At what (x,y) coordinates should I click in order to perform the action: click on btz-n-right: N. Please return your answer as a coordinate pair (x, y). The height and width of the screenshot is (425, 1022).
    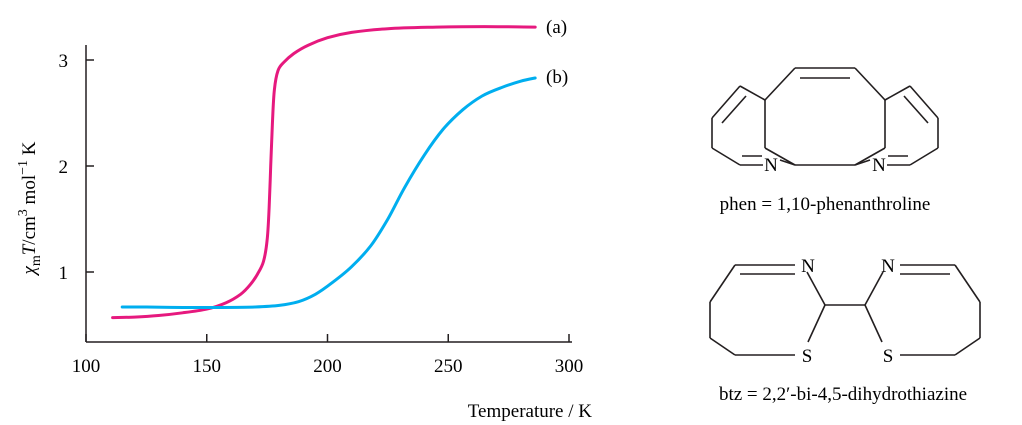
    Looking at the image, I should click on (888, 266).